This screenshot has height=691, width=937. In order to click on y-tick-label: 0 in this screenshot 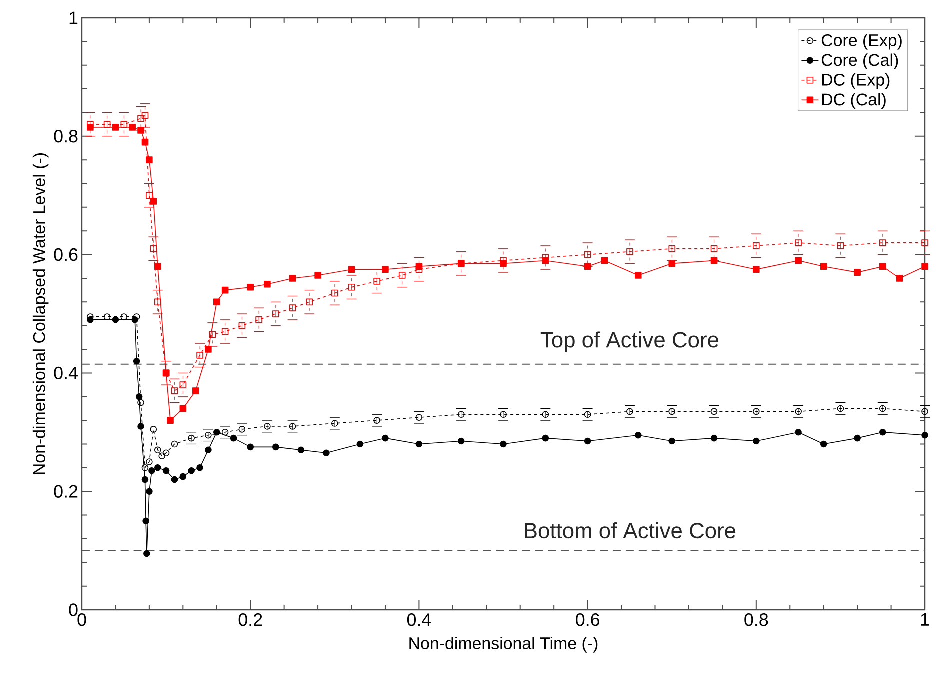, I will do `click(73, 610)`.